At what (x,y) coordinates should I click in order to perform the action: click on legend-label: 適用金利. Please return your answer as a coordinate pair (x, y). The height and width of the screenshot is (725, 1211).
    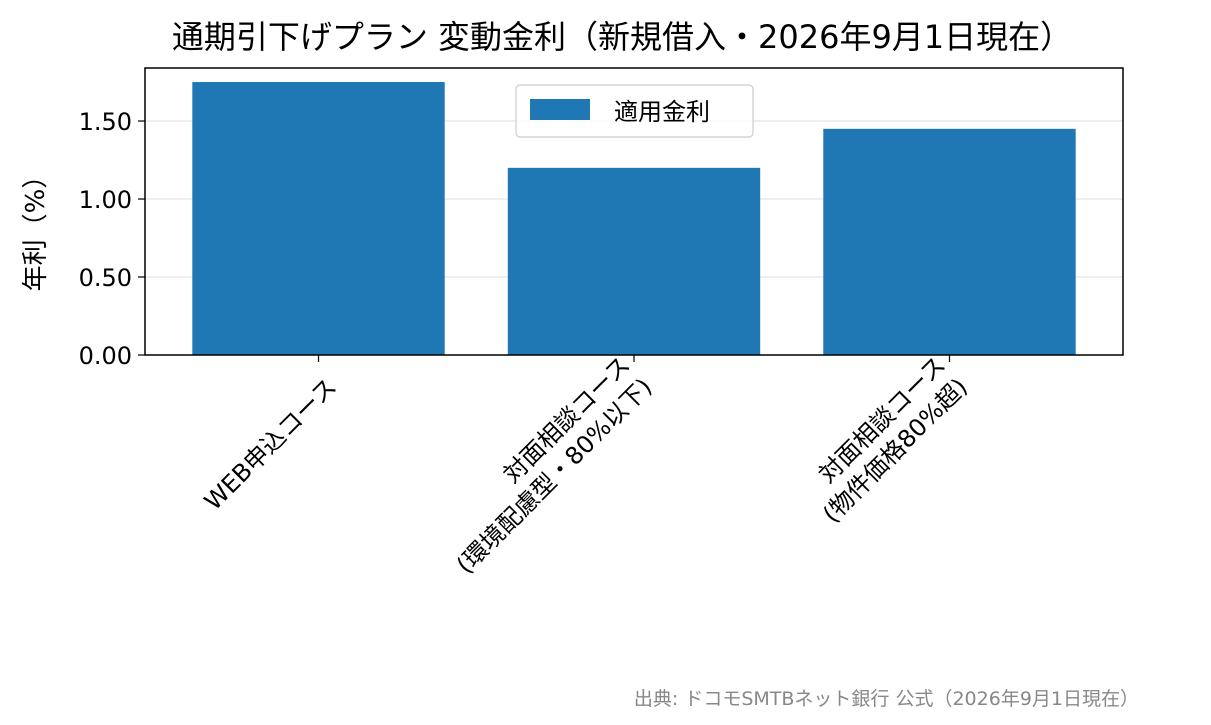
    Looking at the image, I should click on (662, 112).